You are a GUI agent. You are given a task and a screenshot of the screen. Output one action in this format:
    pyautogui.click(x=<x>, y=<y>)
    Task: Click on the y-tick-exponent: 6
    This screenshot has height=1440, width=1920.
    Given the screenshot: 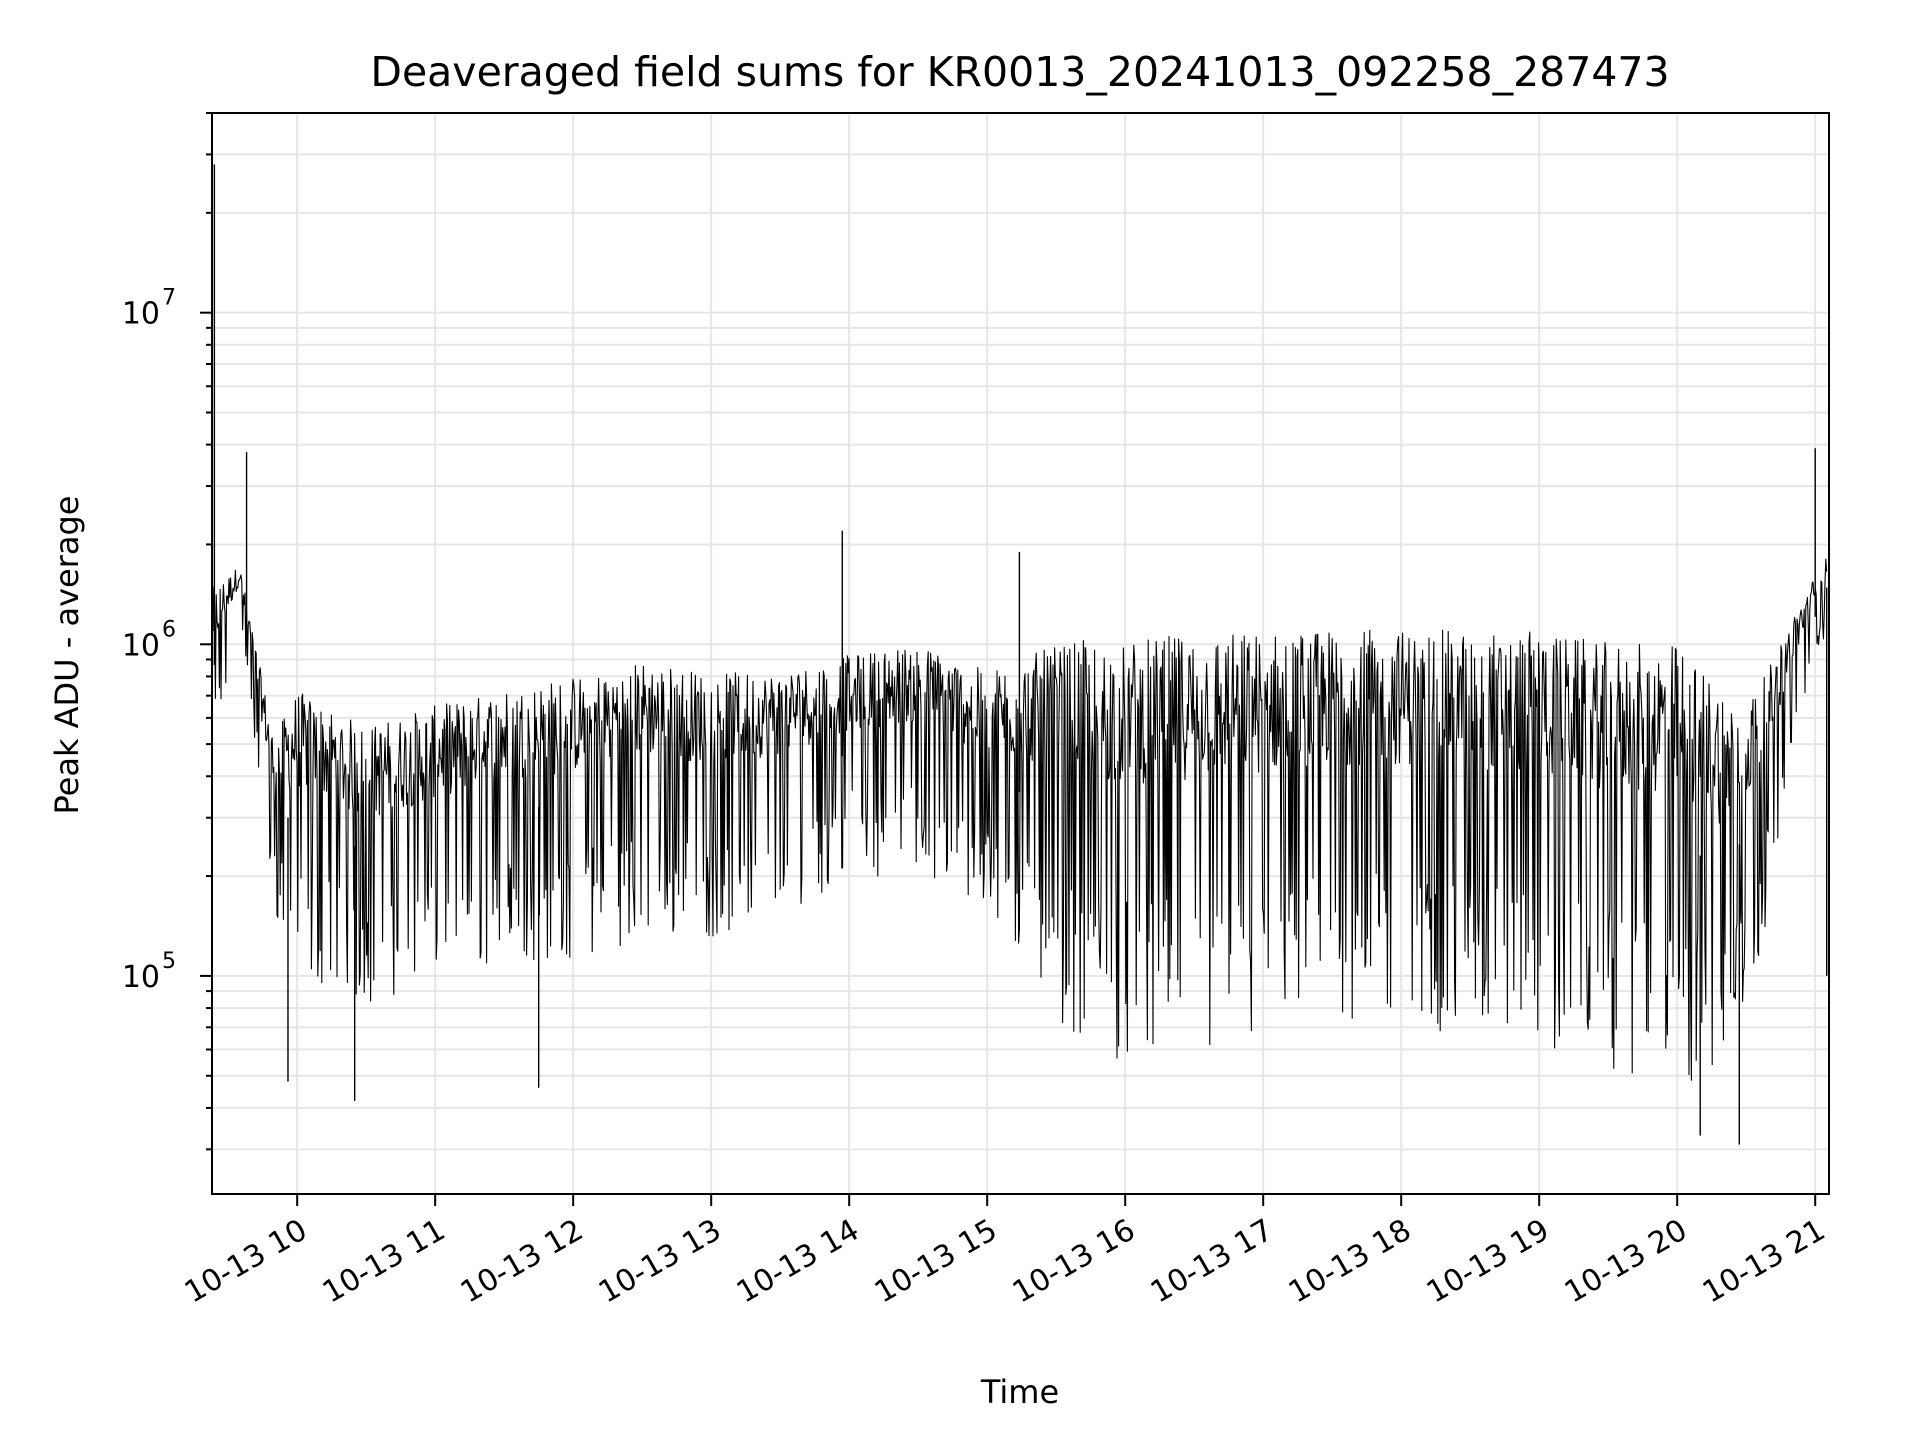 What is the action you would take?
    pyautogui.click(x=169, y=629)
    